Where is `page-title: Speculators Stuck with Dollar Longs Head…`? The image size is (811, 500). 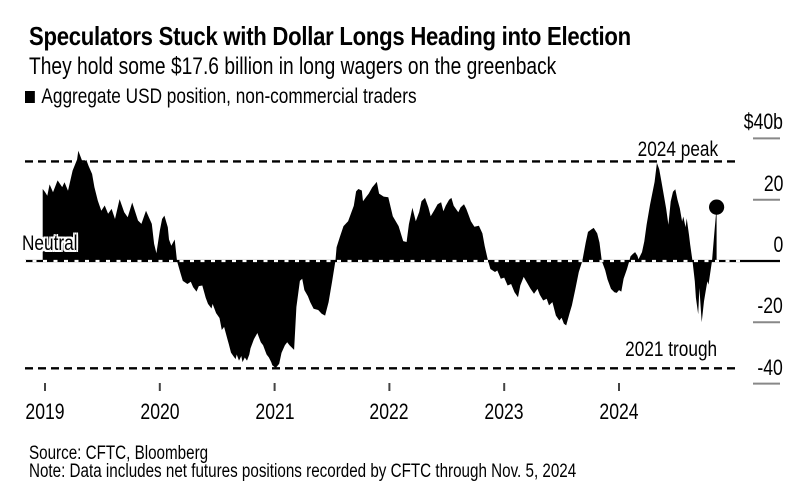 page-title: Speculators Stuck with Dollar Longs Head… is located at coordinates (330, 36).